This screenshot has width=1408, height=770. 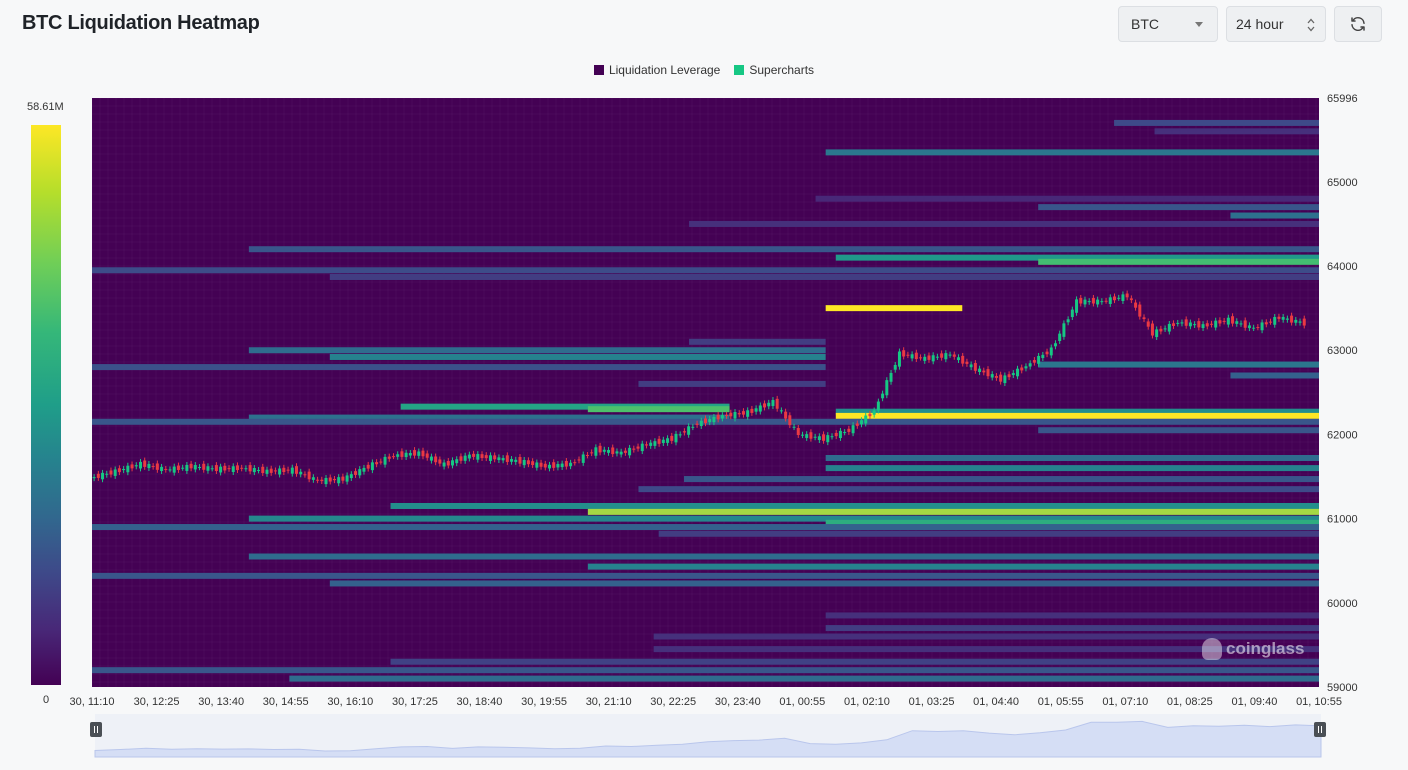 I want to click on colorbar-max-label: 58.61M, so click(x=45, y=107).